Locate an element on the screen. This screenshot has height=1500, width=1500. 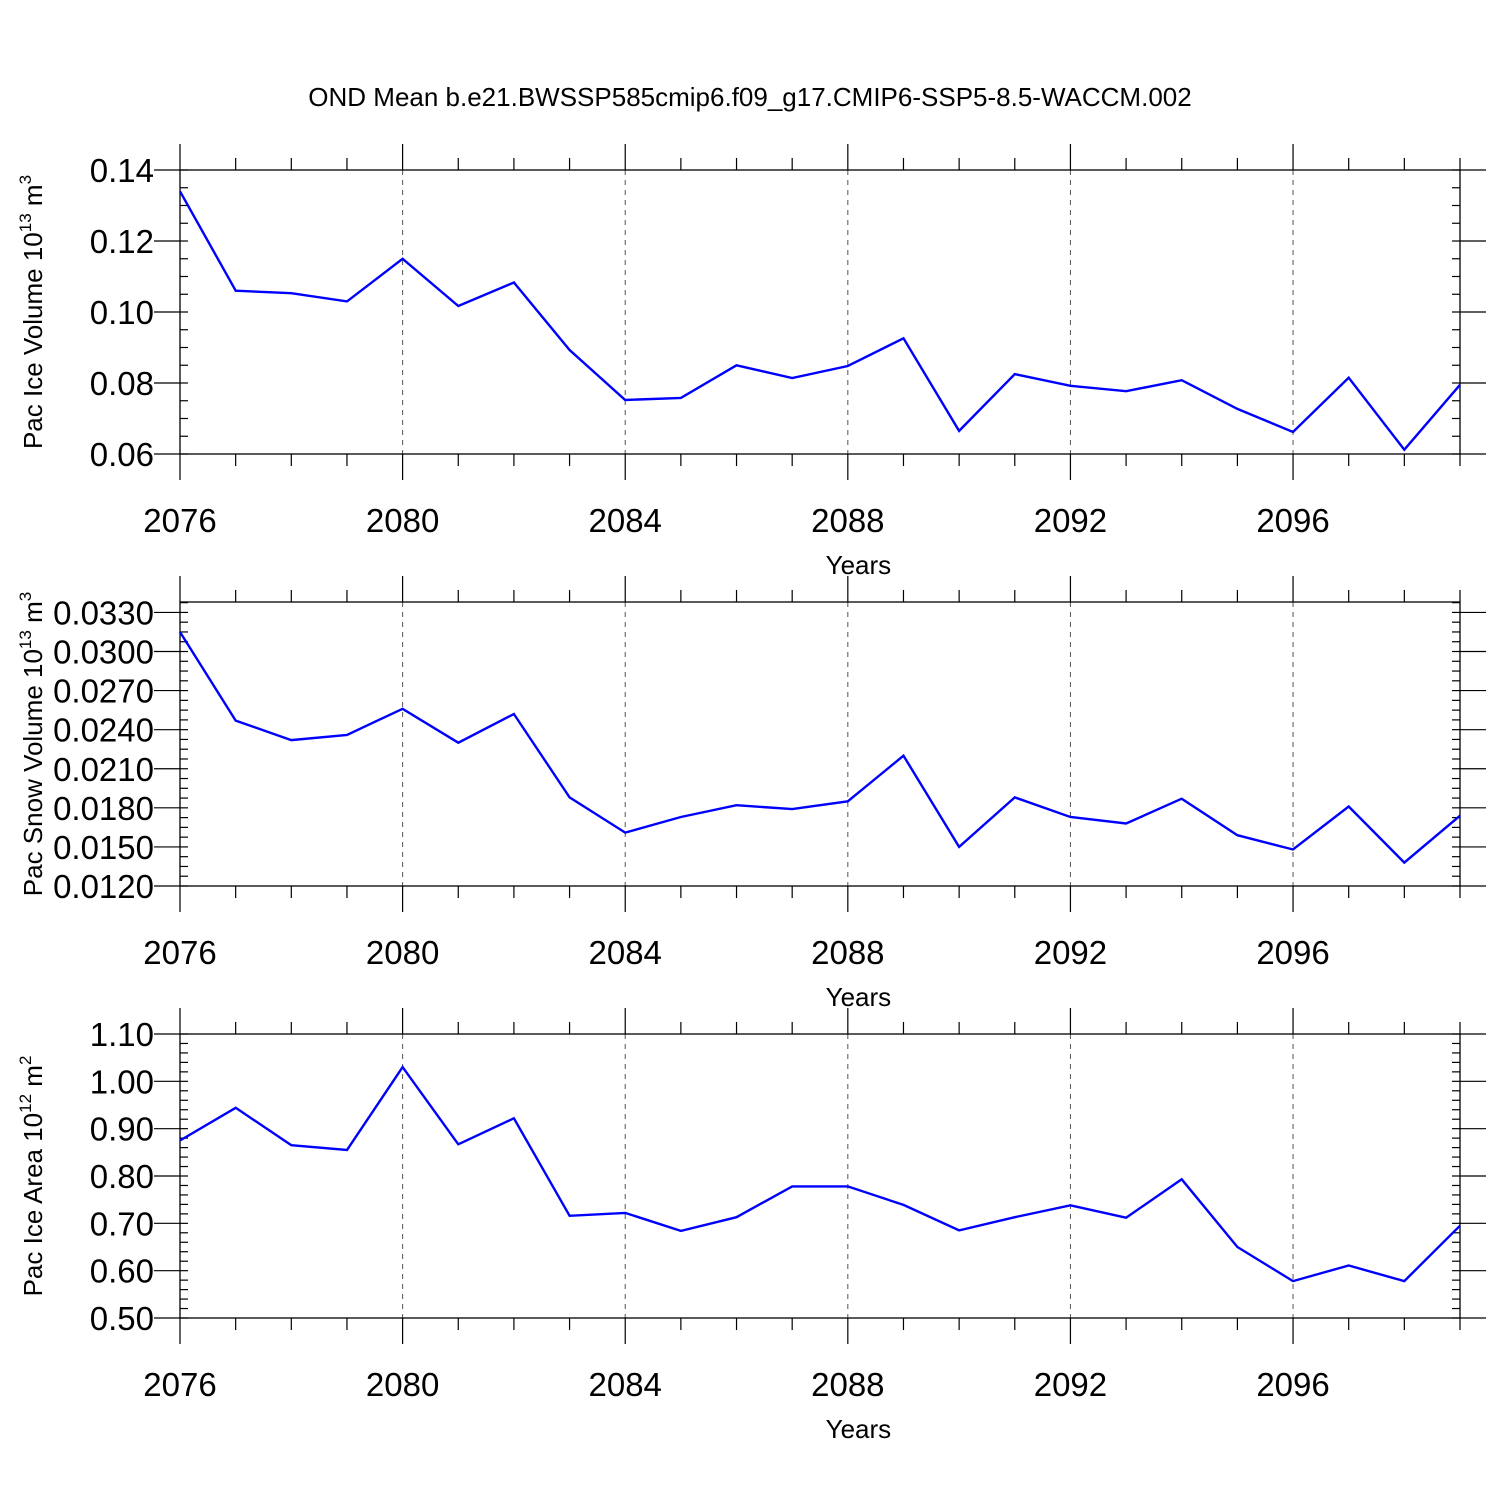
panel-ice-volume-x-tick-label: 2076 is located at coordinates (179, 520).